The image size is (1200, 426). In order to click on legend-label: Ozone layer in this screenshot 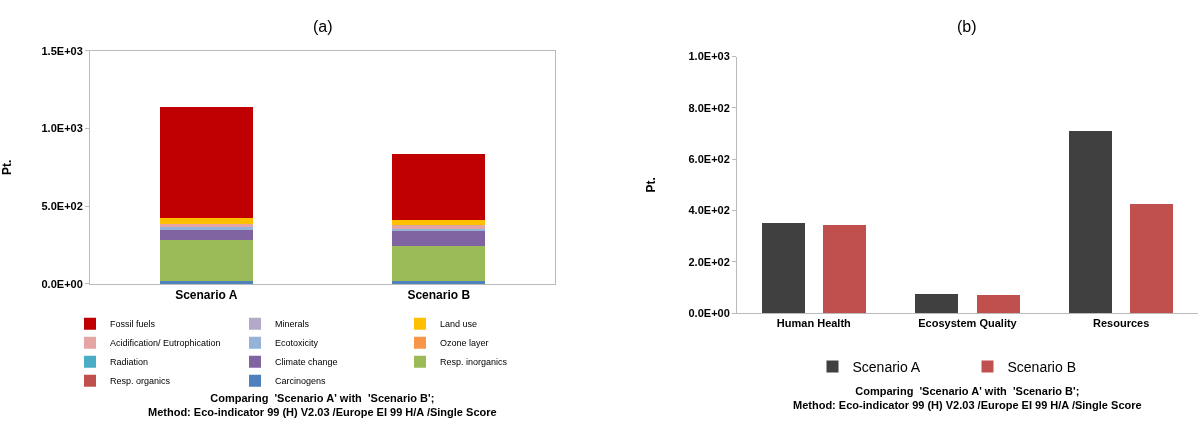, I will do `click(464, 343)`.